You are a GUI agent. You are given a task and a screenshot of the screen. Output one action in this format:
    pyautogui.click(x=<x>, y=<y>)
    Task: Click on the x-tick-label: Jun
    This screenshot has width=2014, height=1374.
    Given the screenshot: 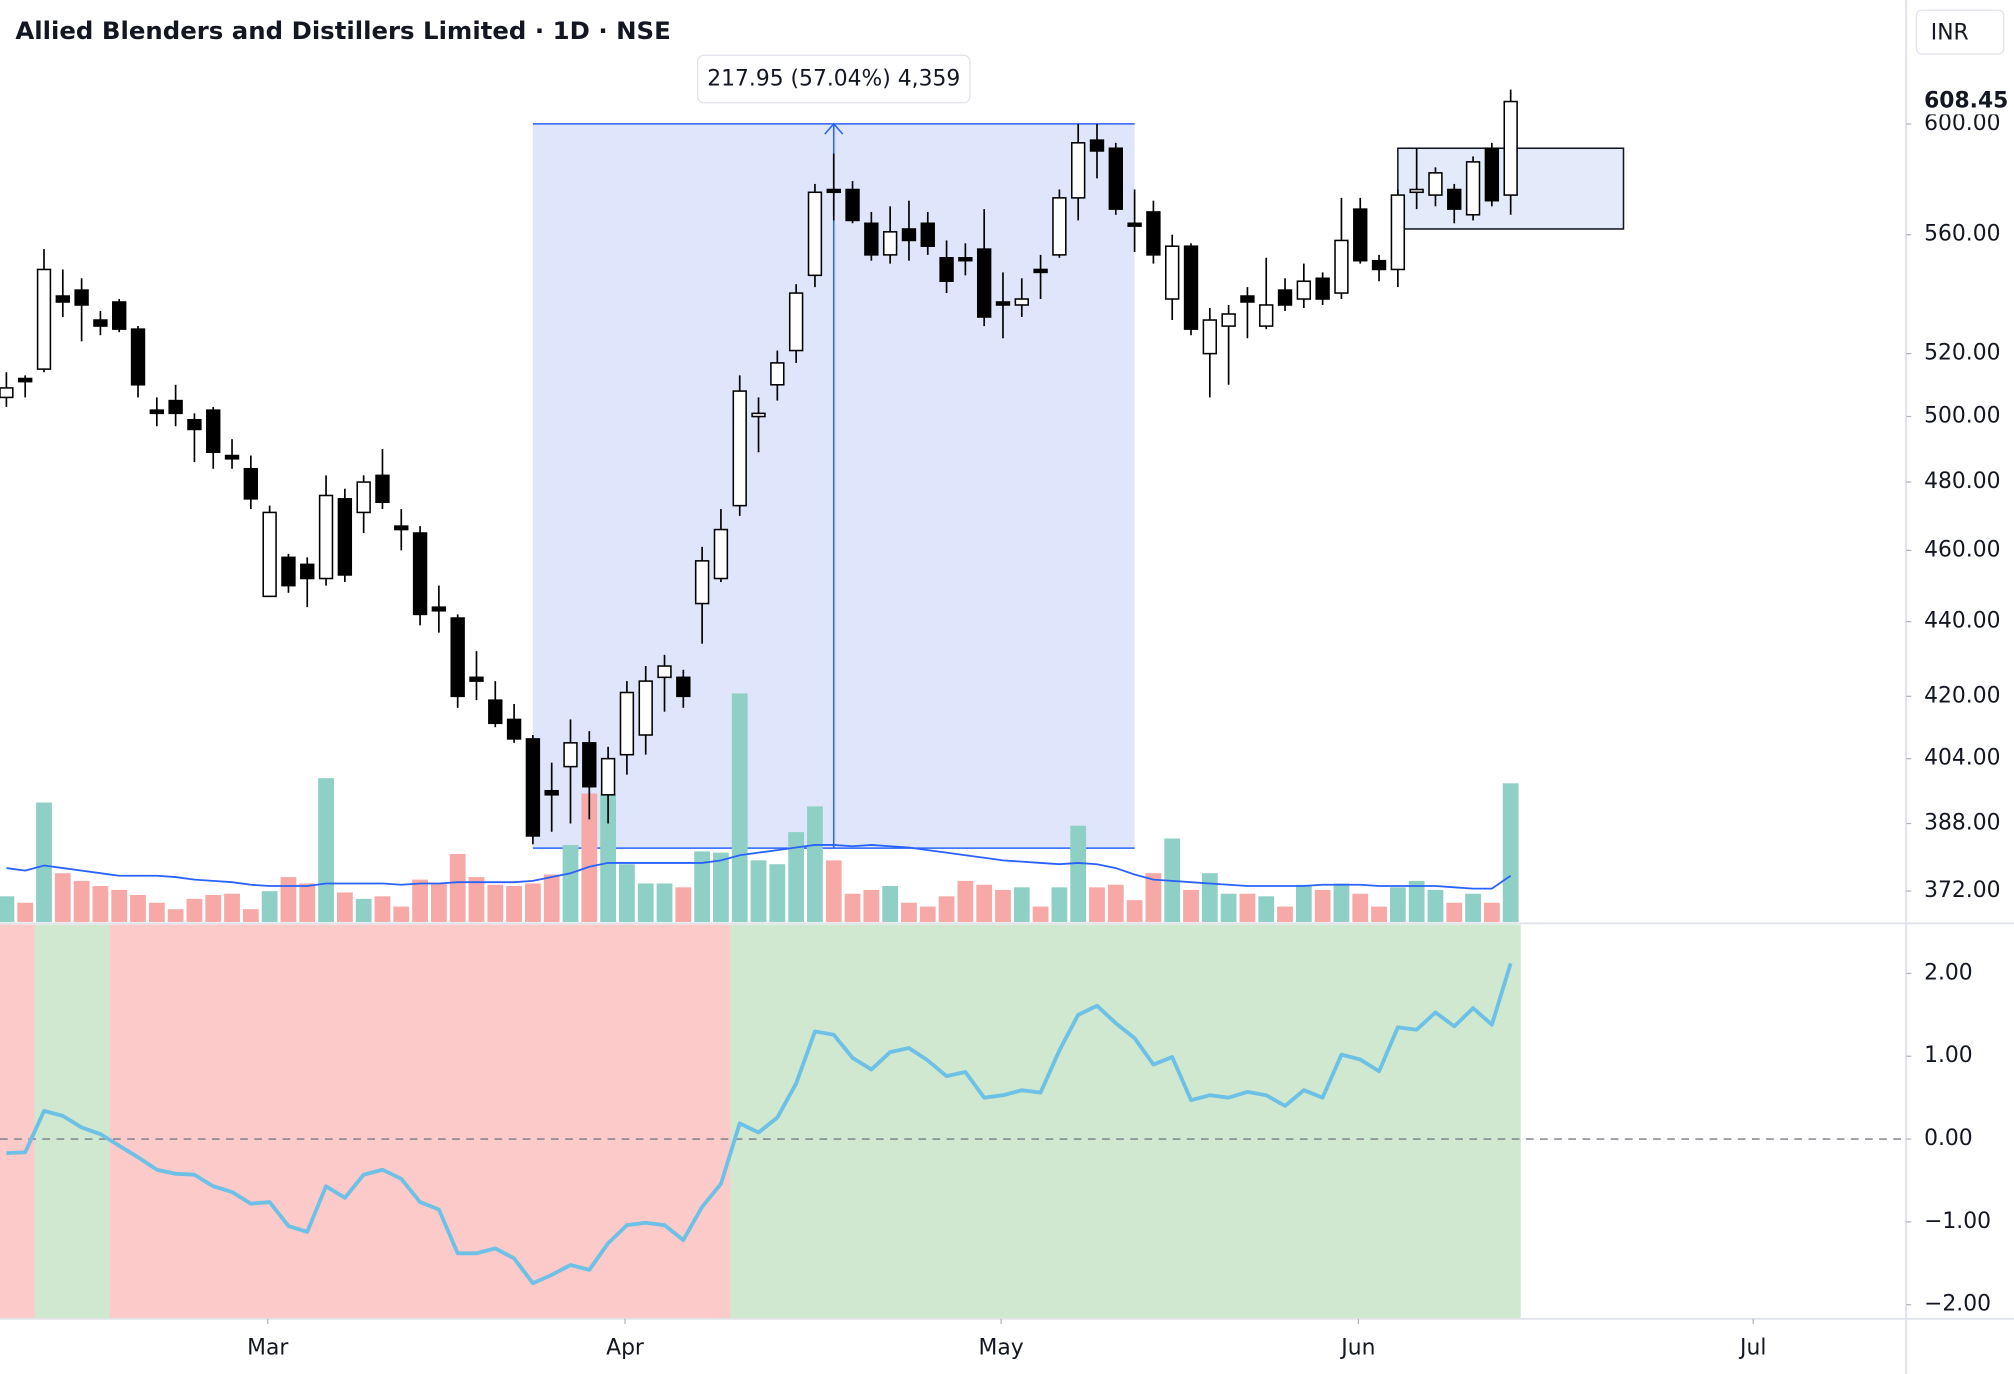 What is the action you would take?
    pyautogui.click(x=1357, y=1347)
    